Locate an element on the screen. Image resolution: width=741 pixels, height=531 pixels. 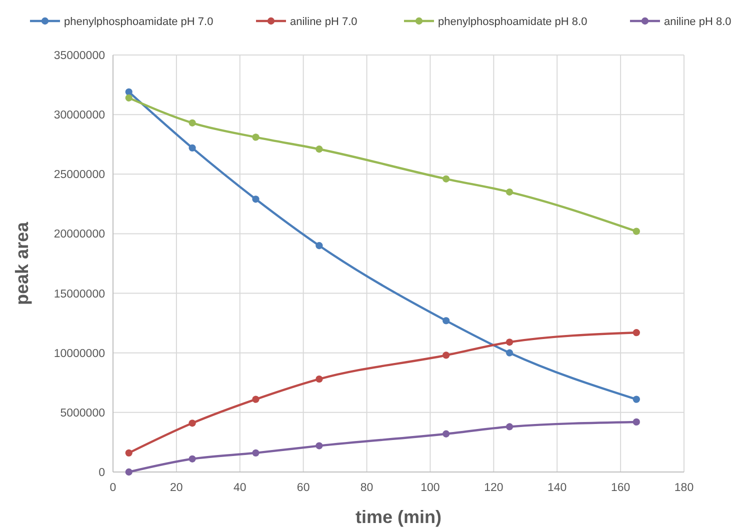
legend-label: aniline pH 7.0 is located at coordinates (324, 22).